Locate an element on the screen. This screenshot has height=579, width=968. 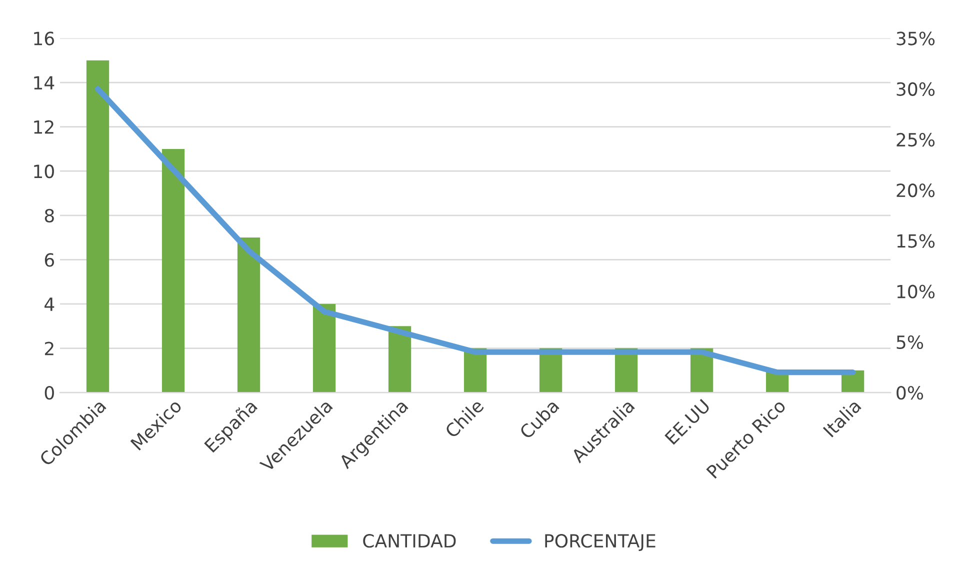
y2-tick-label: 30% is located at coordinates (915, 89).